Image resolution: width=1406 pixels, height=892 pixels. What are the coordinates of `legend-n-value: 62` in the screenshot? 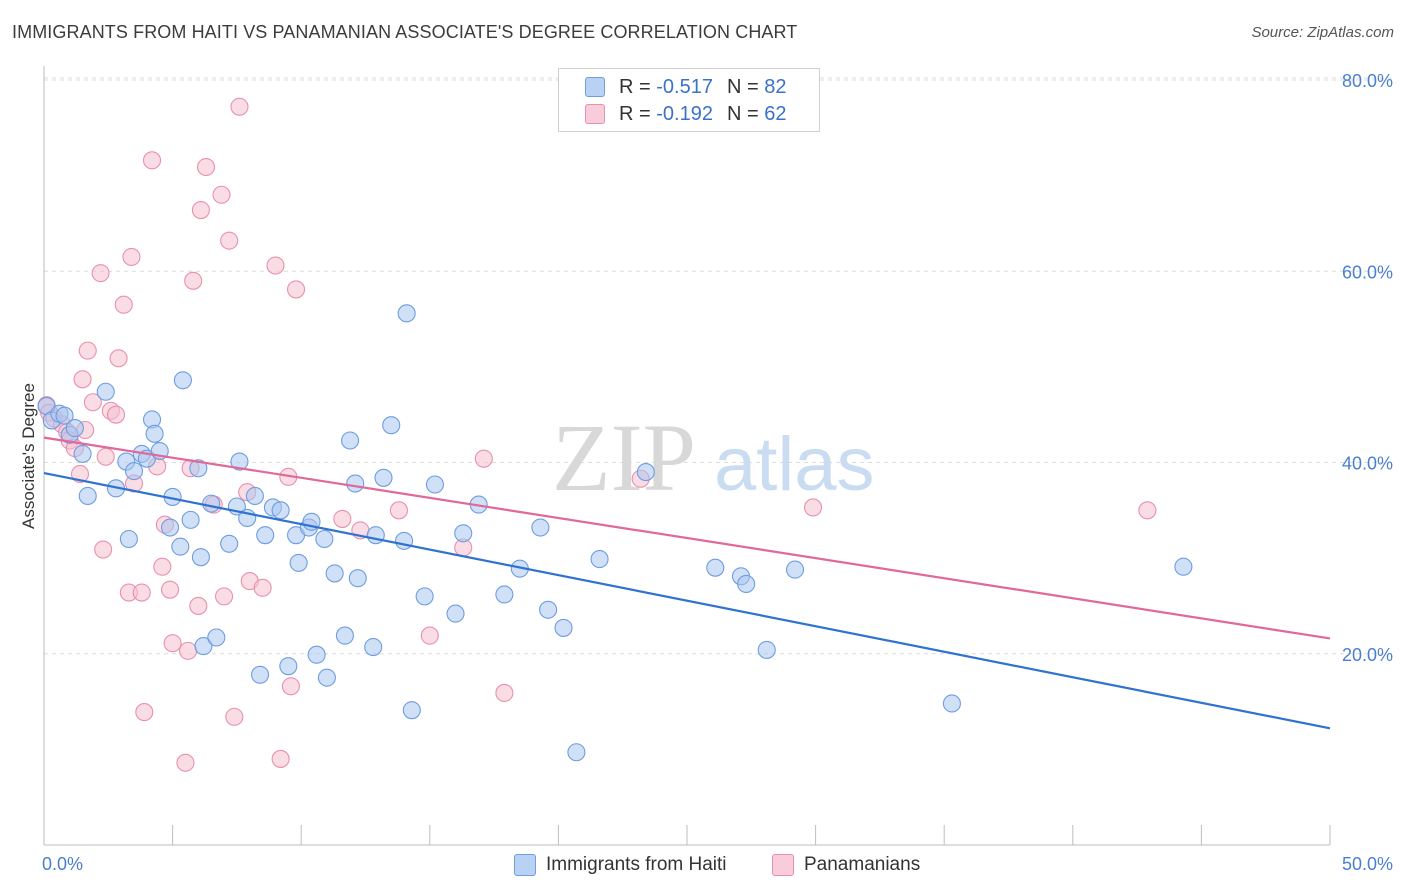 It's located at (775, 113).